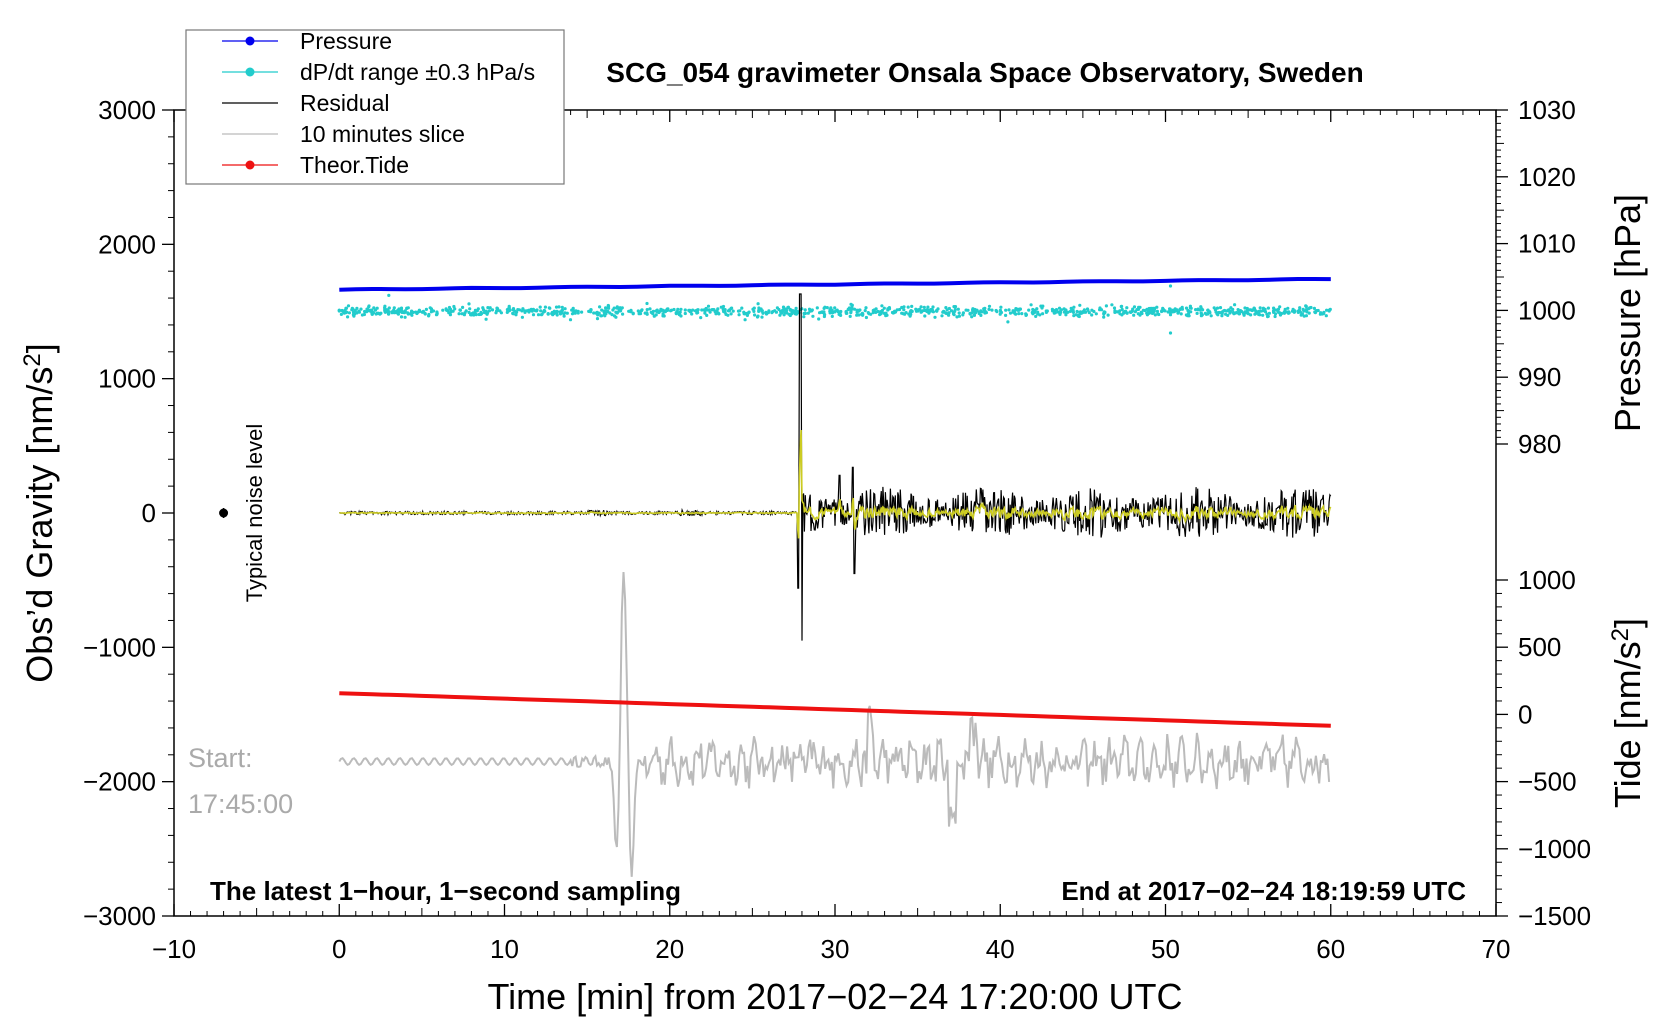 This screenshot has height=1020, width=1676. Describe the element at coordinates (1547, 110) in the screenshot. I see `pressure-tick-label: 1030` at that location.